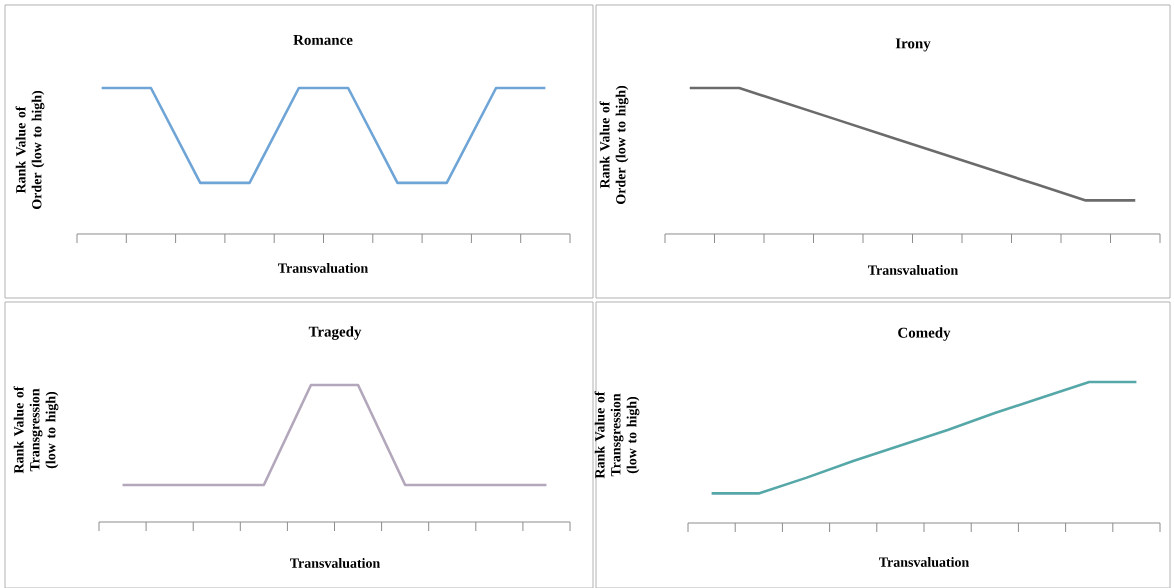  What do you see at coordinates (924, 334) in the screenshot?
I see `chart-title: Comedy` at bounding box center [924, 334].